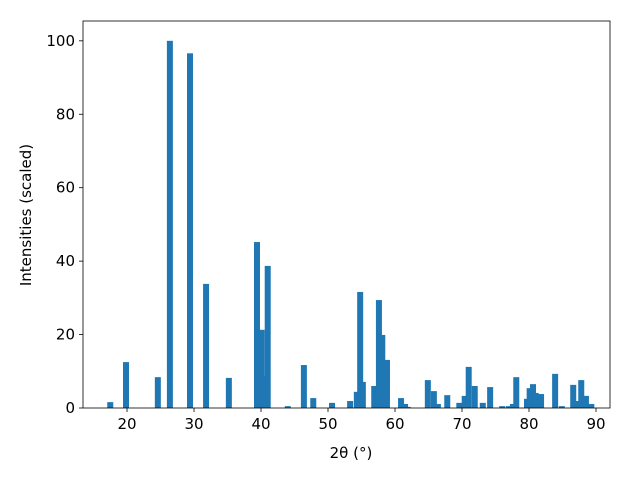 The width and height of the screenshot is (640, 480). I want to click on y-tick-label: 100, so click(60, 41).